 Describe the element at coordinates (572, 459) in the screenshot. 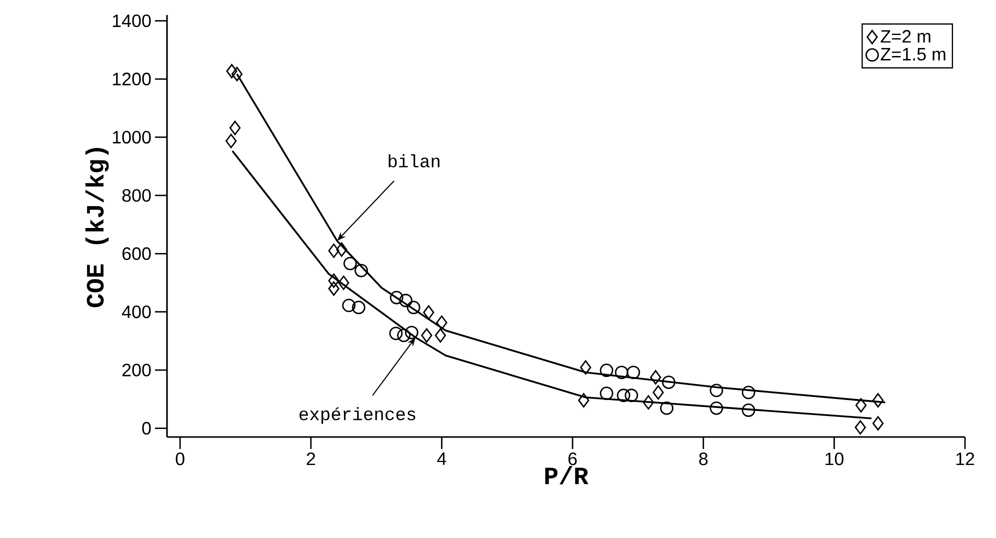

I see `x-tick-label: 6` at that location.